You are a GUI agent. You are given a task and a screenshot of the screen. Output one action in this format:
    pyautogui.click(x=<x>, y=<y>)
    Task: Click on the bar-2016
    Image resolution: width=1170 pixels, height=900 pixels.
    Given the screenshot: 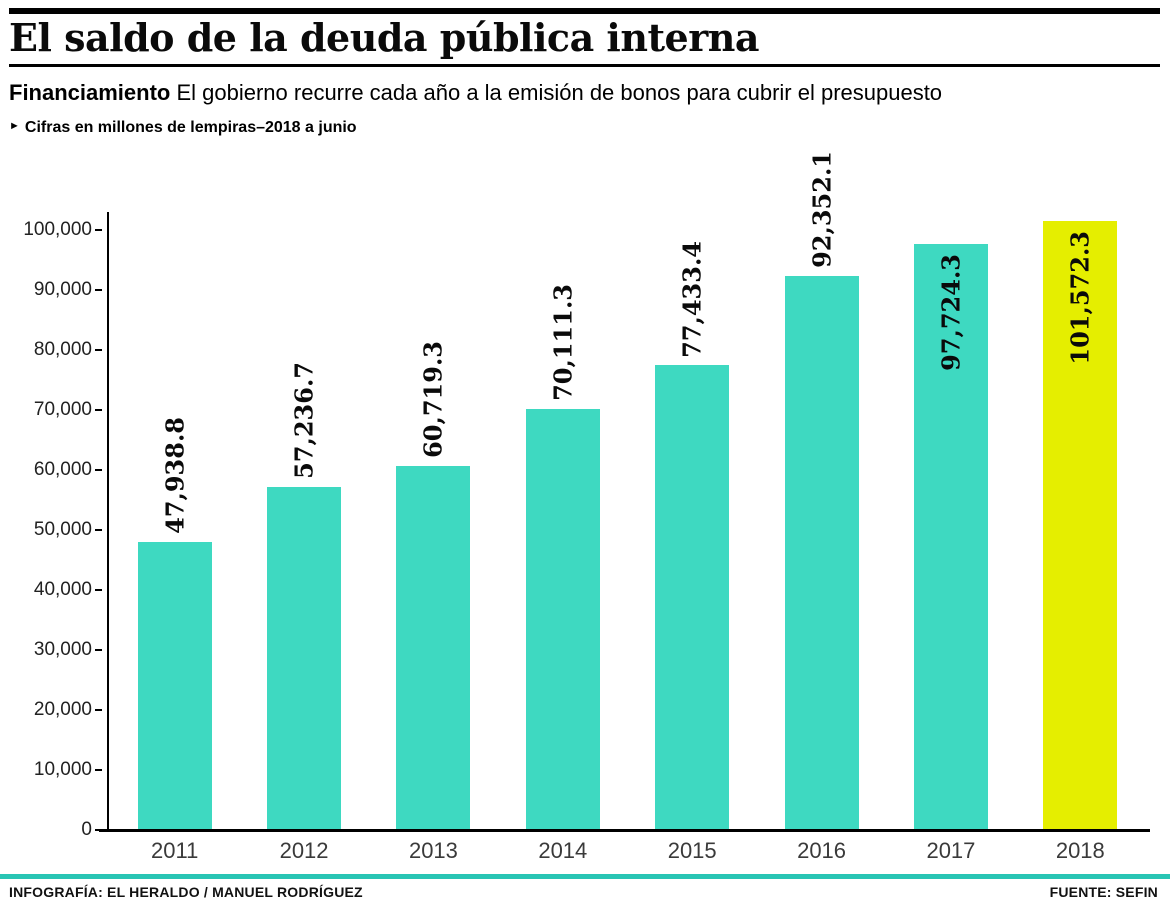 What is the action you would take?
    pyautogui.click(x=821, y=552)
    